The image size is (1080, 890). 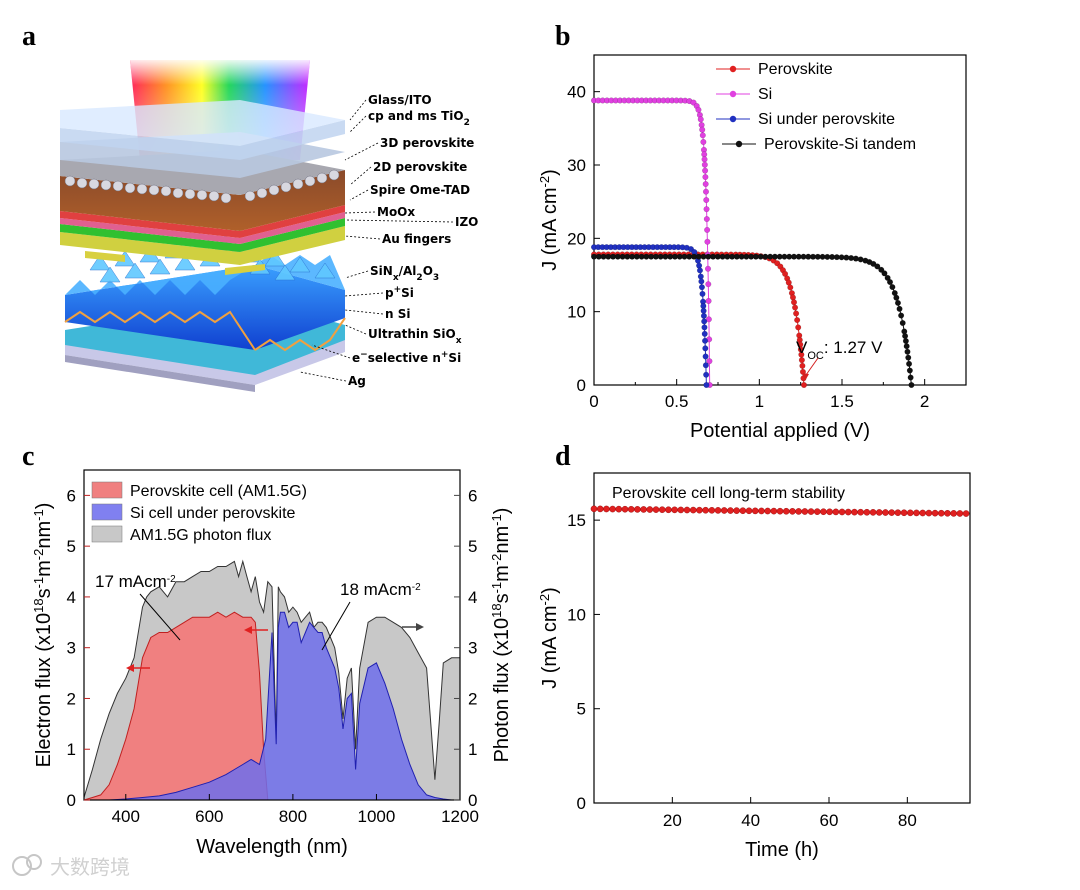 I want to click on layer-label: 2D perovskite, so click(x=420, y=167).